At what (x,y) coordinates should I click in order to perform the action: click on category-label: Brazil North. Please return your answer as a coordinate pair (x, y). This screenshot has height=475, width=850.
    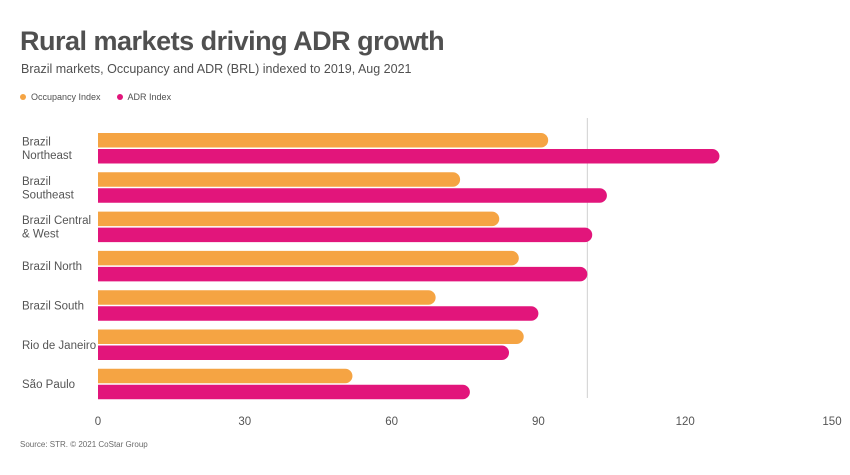
    Looking at the image, I should click on (52, 267).